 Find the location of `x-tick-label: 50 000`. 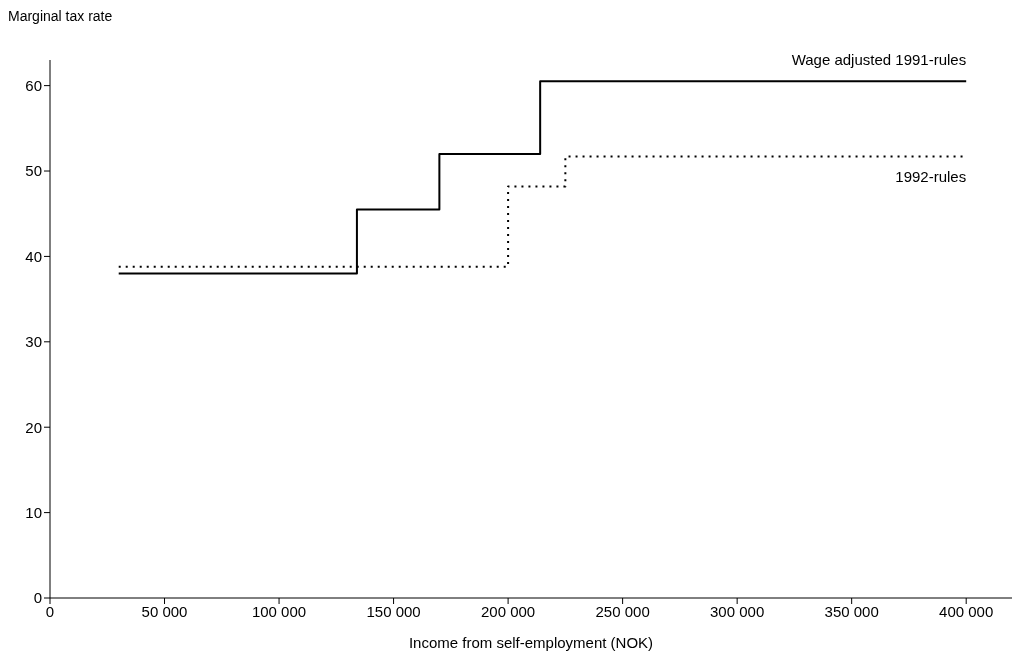

x-tick-label: 50 000 is located at coordinates (164, 611).